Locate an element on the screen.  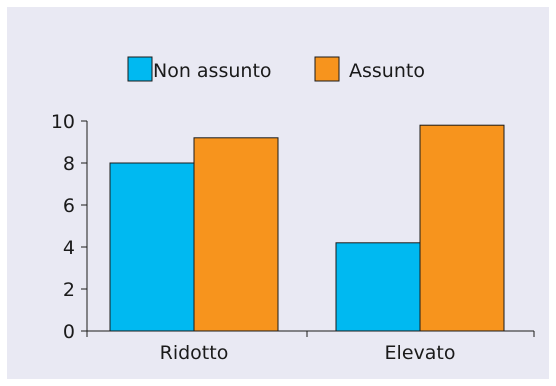
y-tick-label: 6 is located at coordinates (69, 206).